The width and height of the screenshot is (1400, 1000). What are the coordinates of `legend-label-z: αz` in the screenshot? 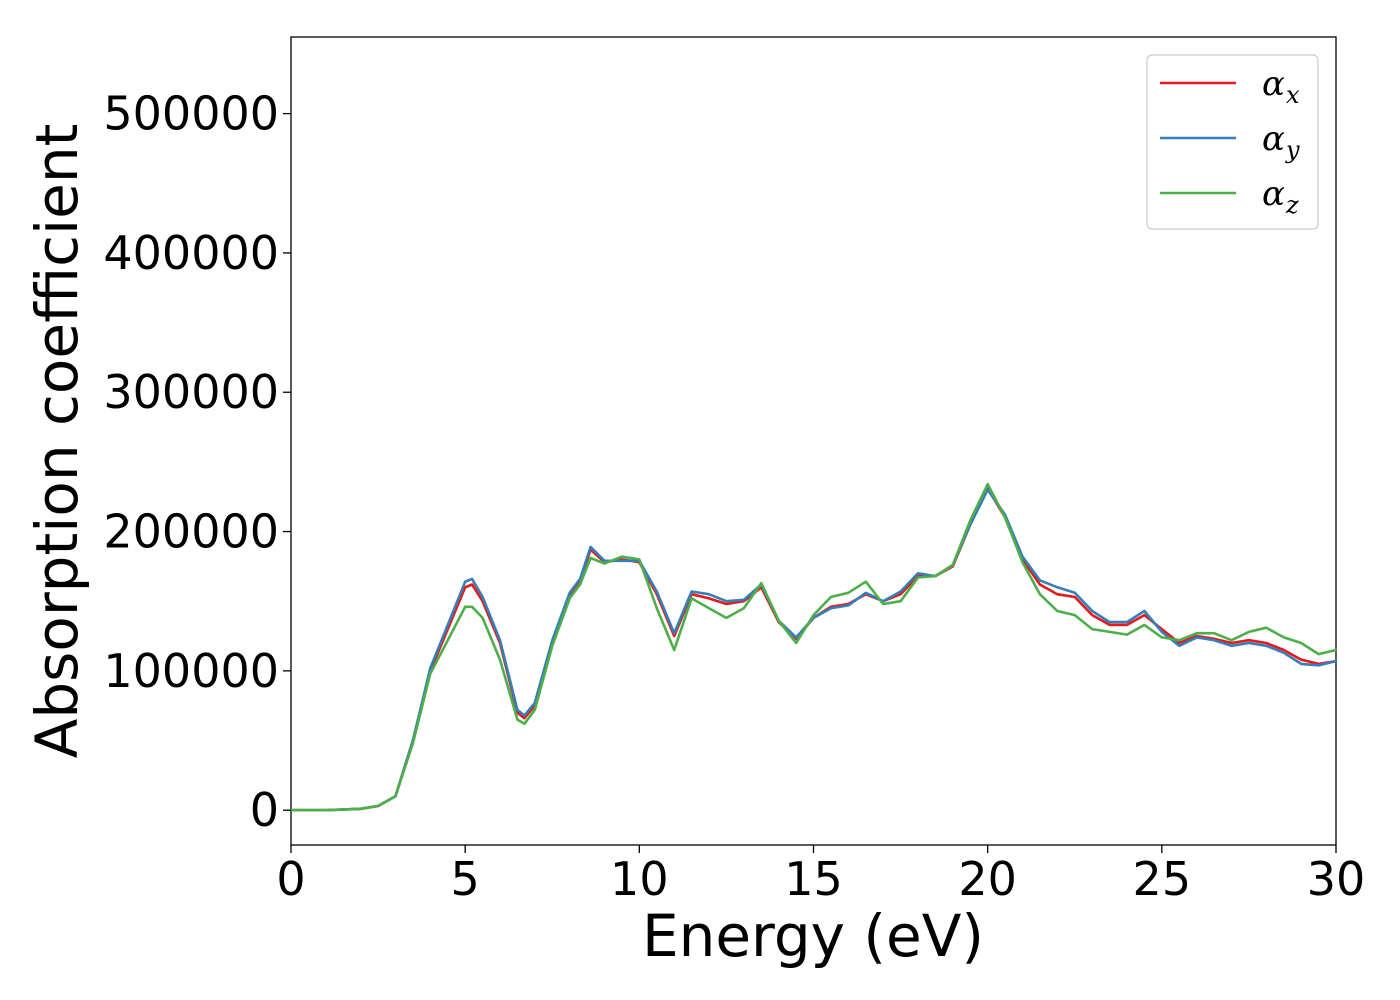 It's located at (1280, 196).